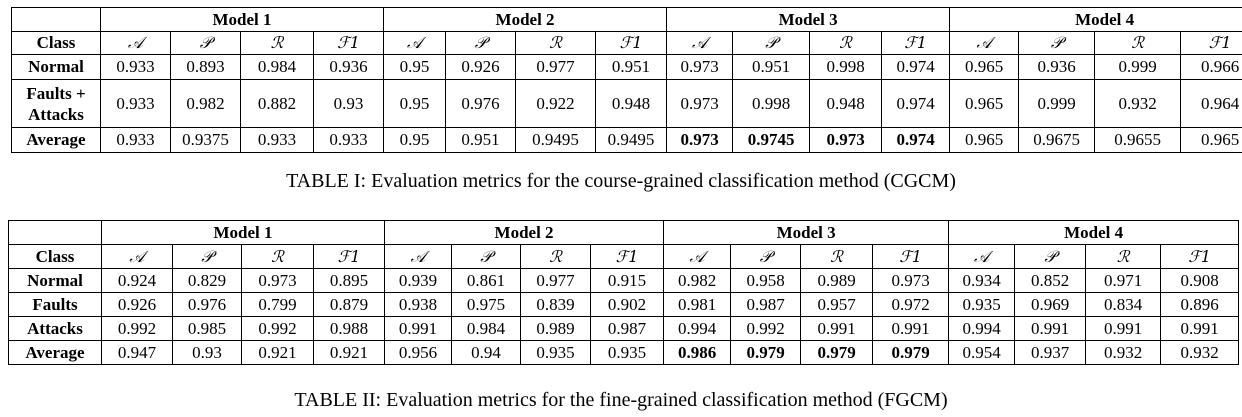 Image resolution: width=1242 pixels, height=417 pixels. Describe the element at coordinates (205, 140) in the screenshot. I see `table-cell: 0.9375` at that location.